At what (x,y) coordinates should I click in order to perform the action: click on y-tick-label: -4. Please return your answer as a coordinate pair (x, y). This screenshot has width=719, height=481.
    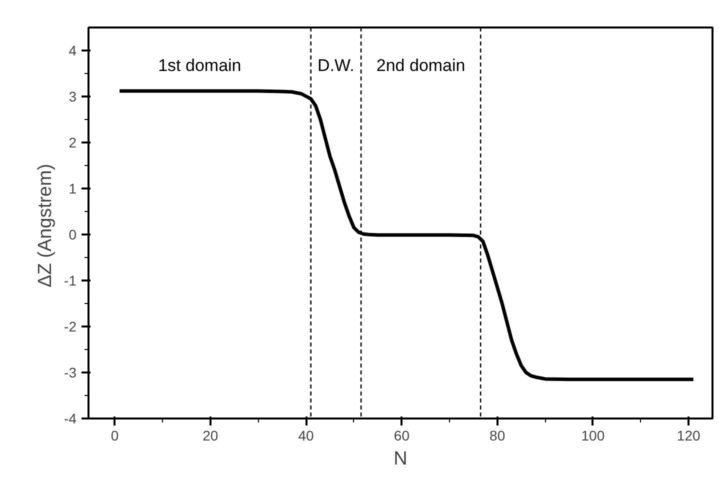
    Looking at the image, I should click on (70, 418).